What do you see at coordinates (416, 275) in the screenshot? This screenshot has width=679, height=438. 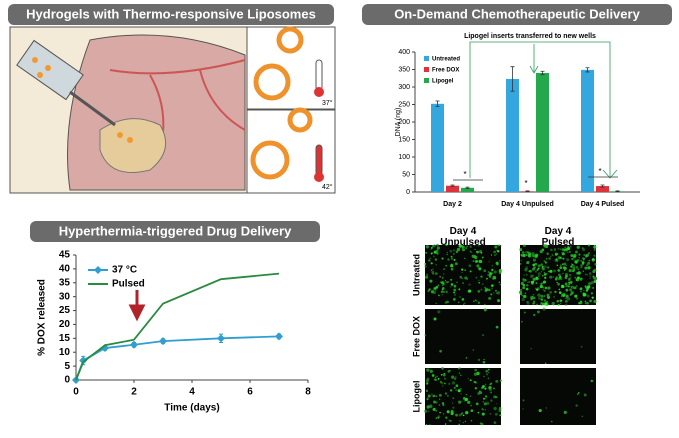 I see `row-label: Untreated` at bounding box center [416, 275].